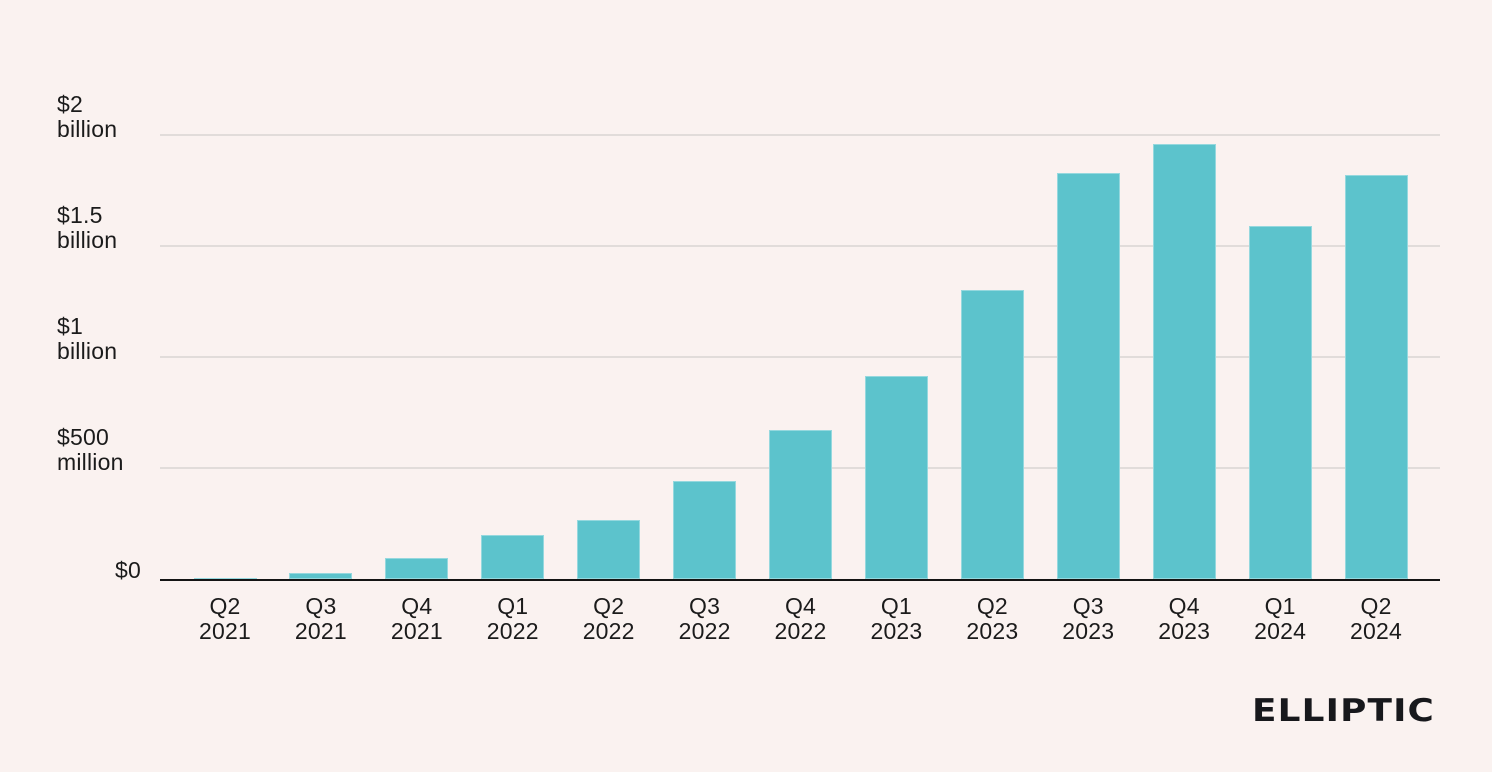 Image resolution: width=1492 pixels, height=772 pixels. I want to click on y-tick-label-line: $500, so click(83, 437).